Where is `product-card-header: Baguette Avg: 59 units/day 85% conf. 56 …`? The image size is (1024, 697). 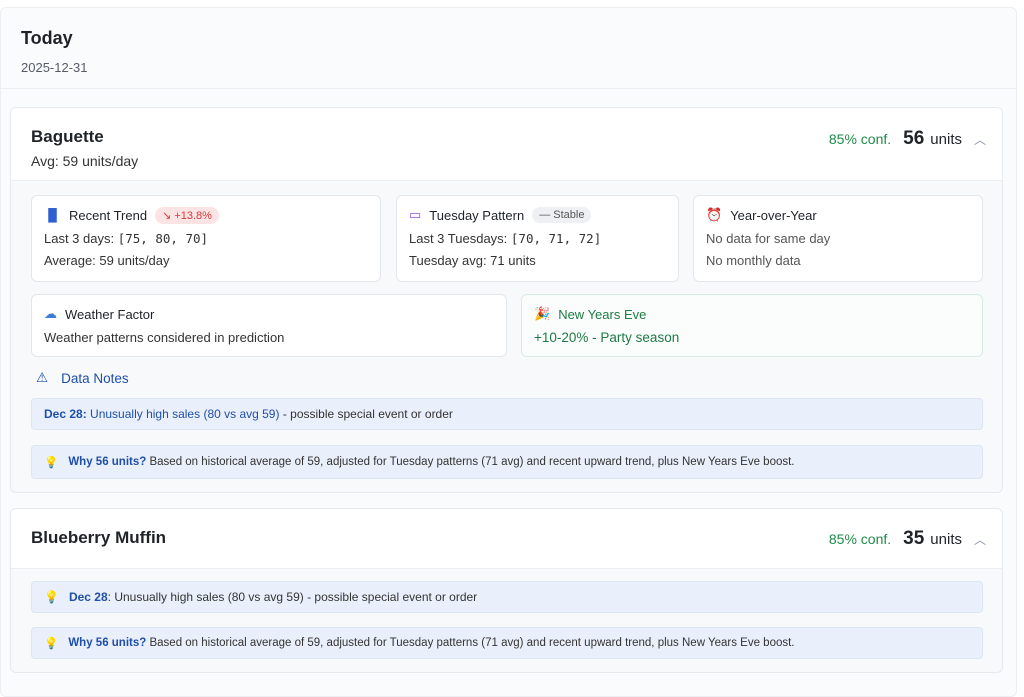
product-card-header: Baguette Avg: 59 units/day 85% conf. 56 … is located at coordinates (506, 144).